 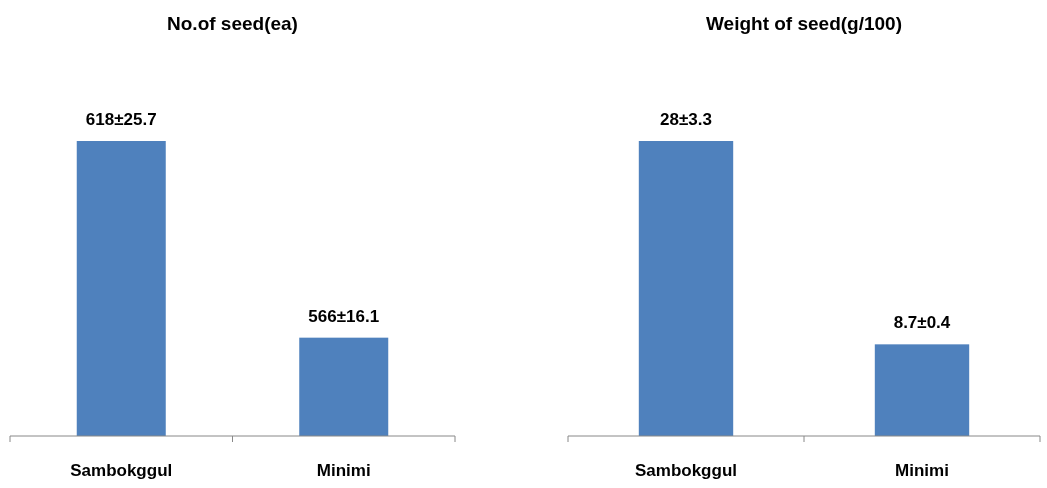 What do you see at coordinates (232, 23) in the screenshot?
I see `chart-title: No.of seed(ea)` at bounding box center [232, 23].